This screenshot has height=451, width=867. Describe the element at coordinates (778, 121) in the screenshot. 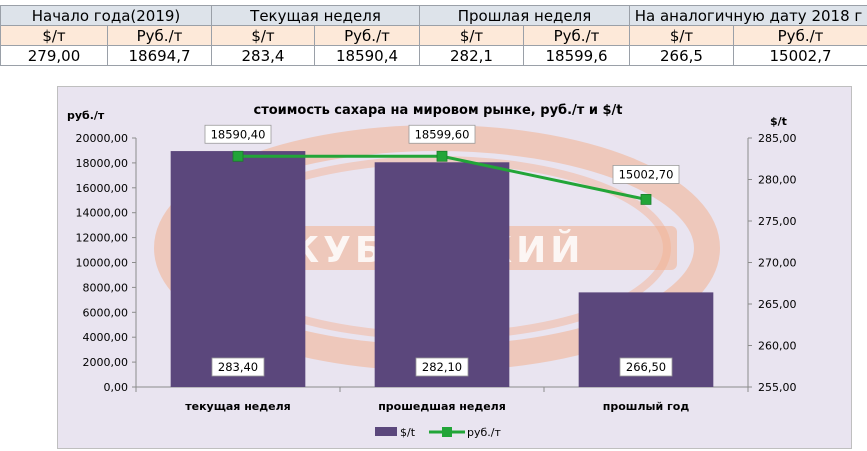

I see `y-right-axis-label: $/t` at that location.